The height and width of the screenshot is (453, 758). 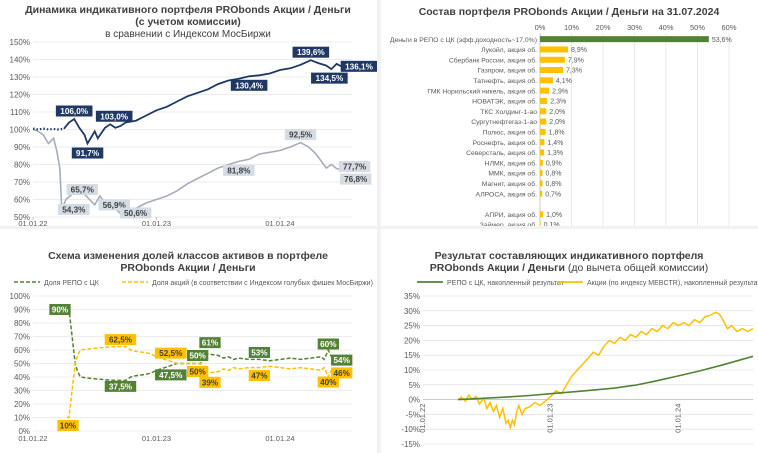 What do you see at coordinates (412, 340) in the screenshot?
I see `chart4-ytick: 20%` at bounding box center [412, 340].